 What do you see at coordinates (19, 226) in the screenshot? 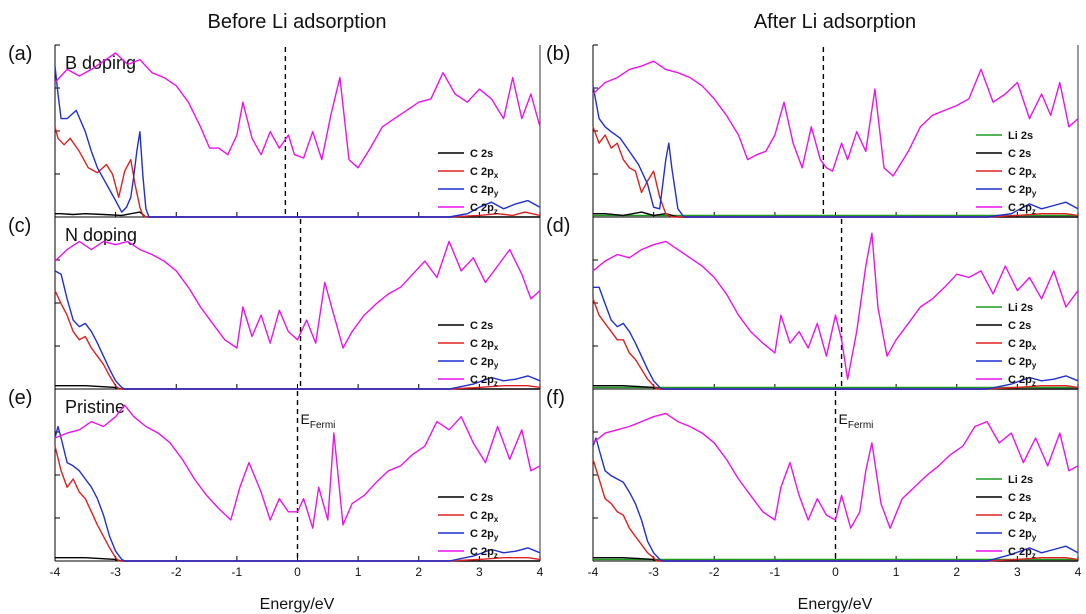
I see `panel-letter: (c)` at bounding box center [19, 226].